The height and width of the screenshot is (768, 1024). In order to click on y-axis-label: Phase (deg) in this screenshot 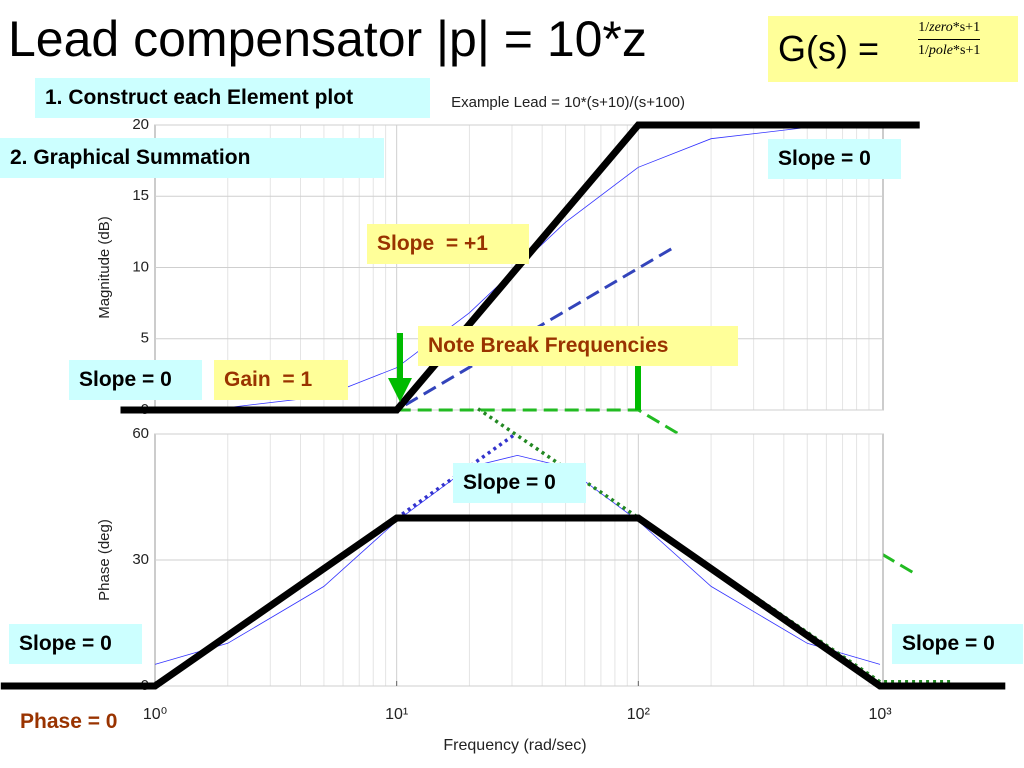, I will do `click(104, 560)`.